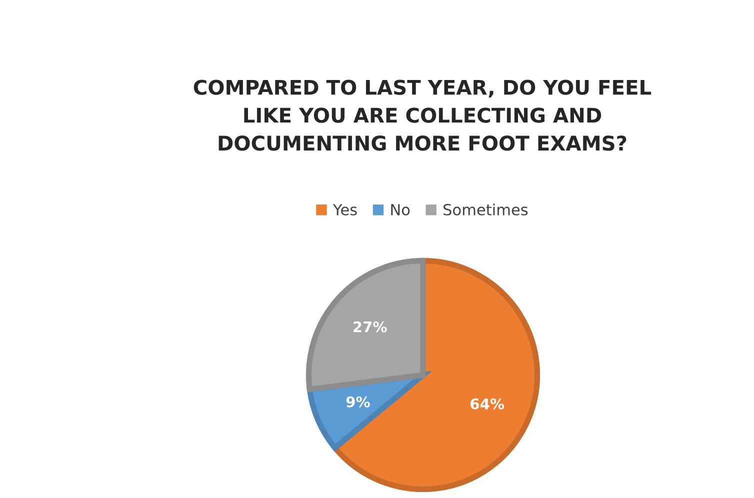 This screenshot has width=754, height=498. Describe the element at coordinates (423, 115) in the screenshot. I see `chart-title: COMPARED TO LAST YEAR, DO YOU FEEL LIKE YOU ARE COLLECTING AND DOCUMENTING MORE FOOT EXAMS?` at that location.